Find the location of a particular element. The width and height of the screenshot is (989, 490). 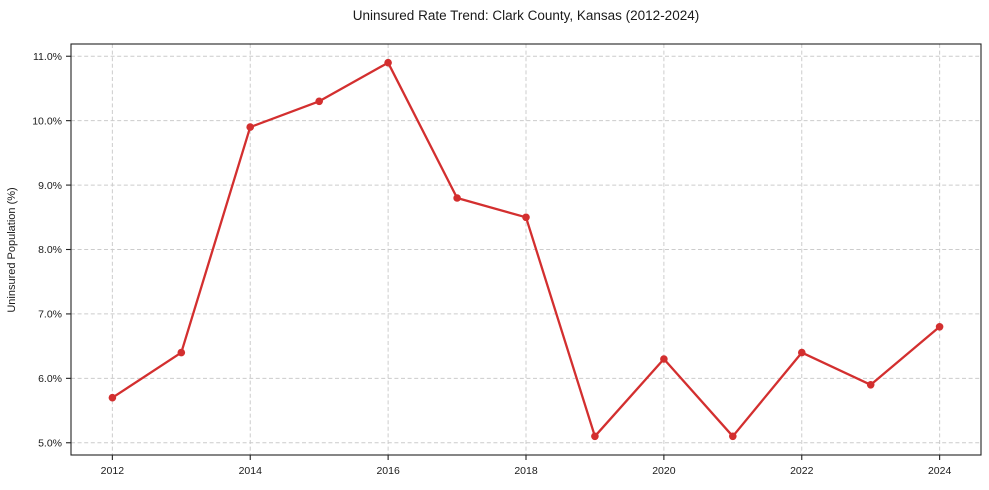

x-tick-label: 2012 is located at coordinates (113, 471).